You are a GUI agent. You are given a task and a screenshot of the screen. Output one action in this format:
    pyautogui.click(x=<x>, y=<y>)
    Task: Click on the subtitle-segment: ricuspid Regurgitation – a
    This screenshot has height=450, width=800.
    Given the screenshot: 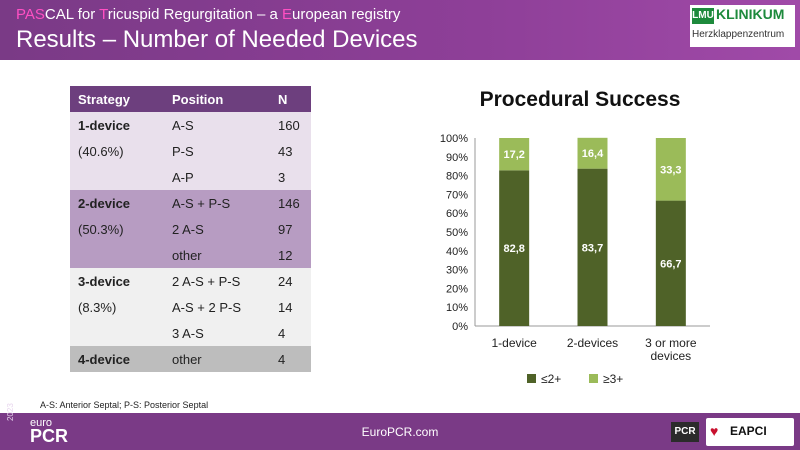 What is the action you would take?
    pyautogui.click(x=194, y=14)
    